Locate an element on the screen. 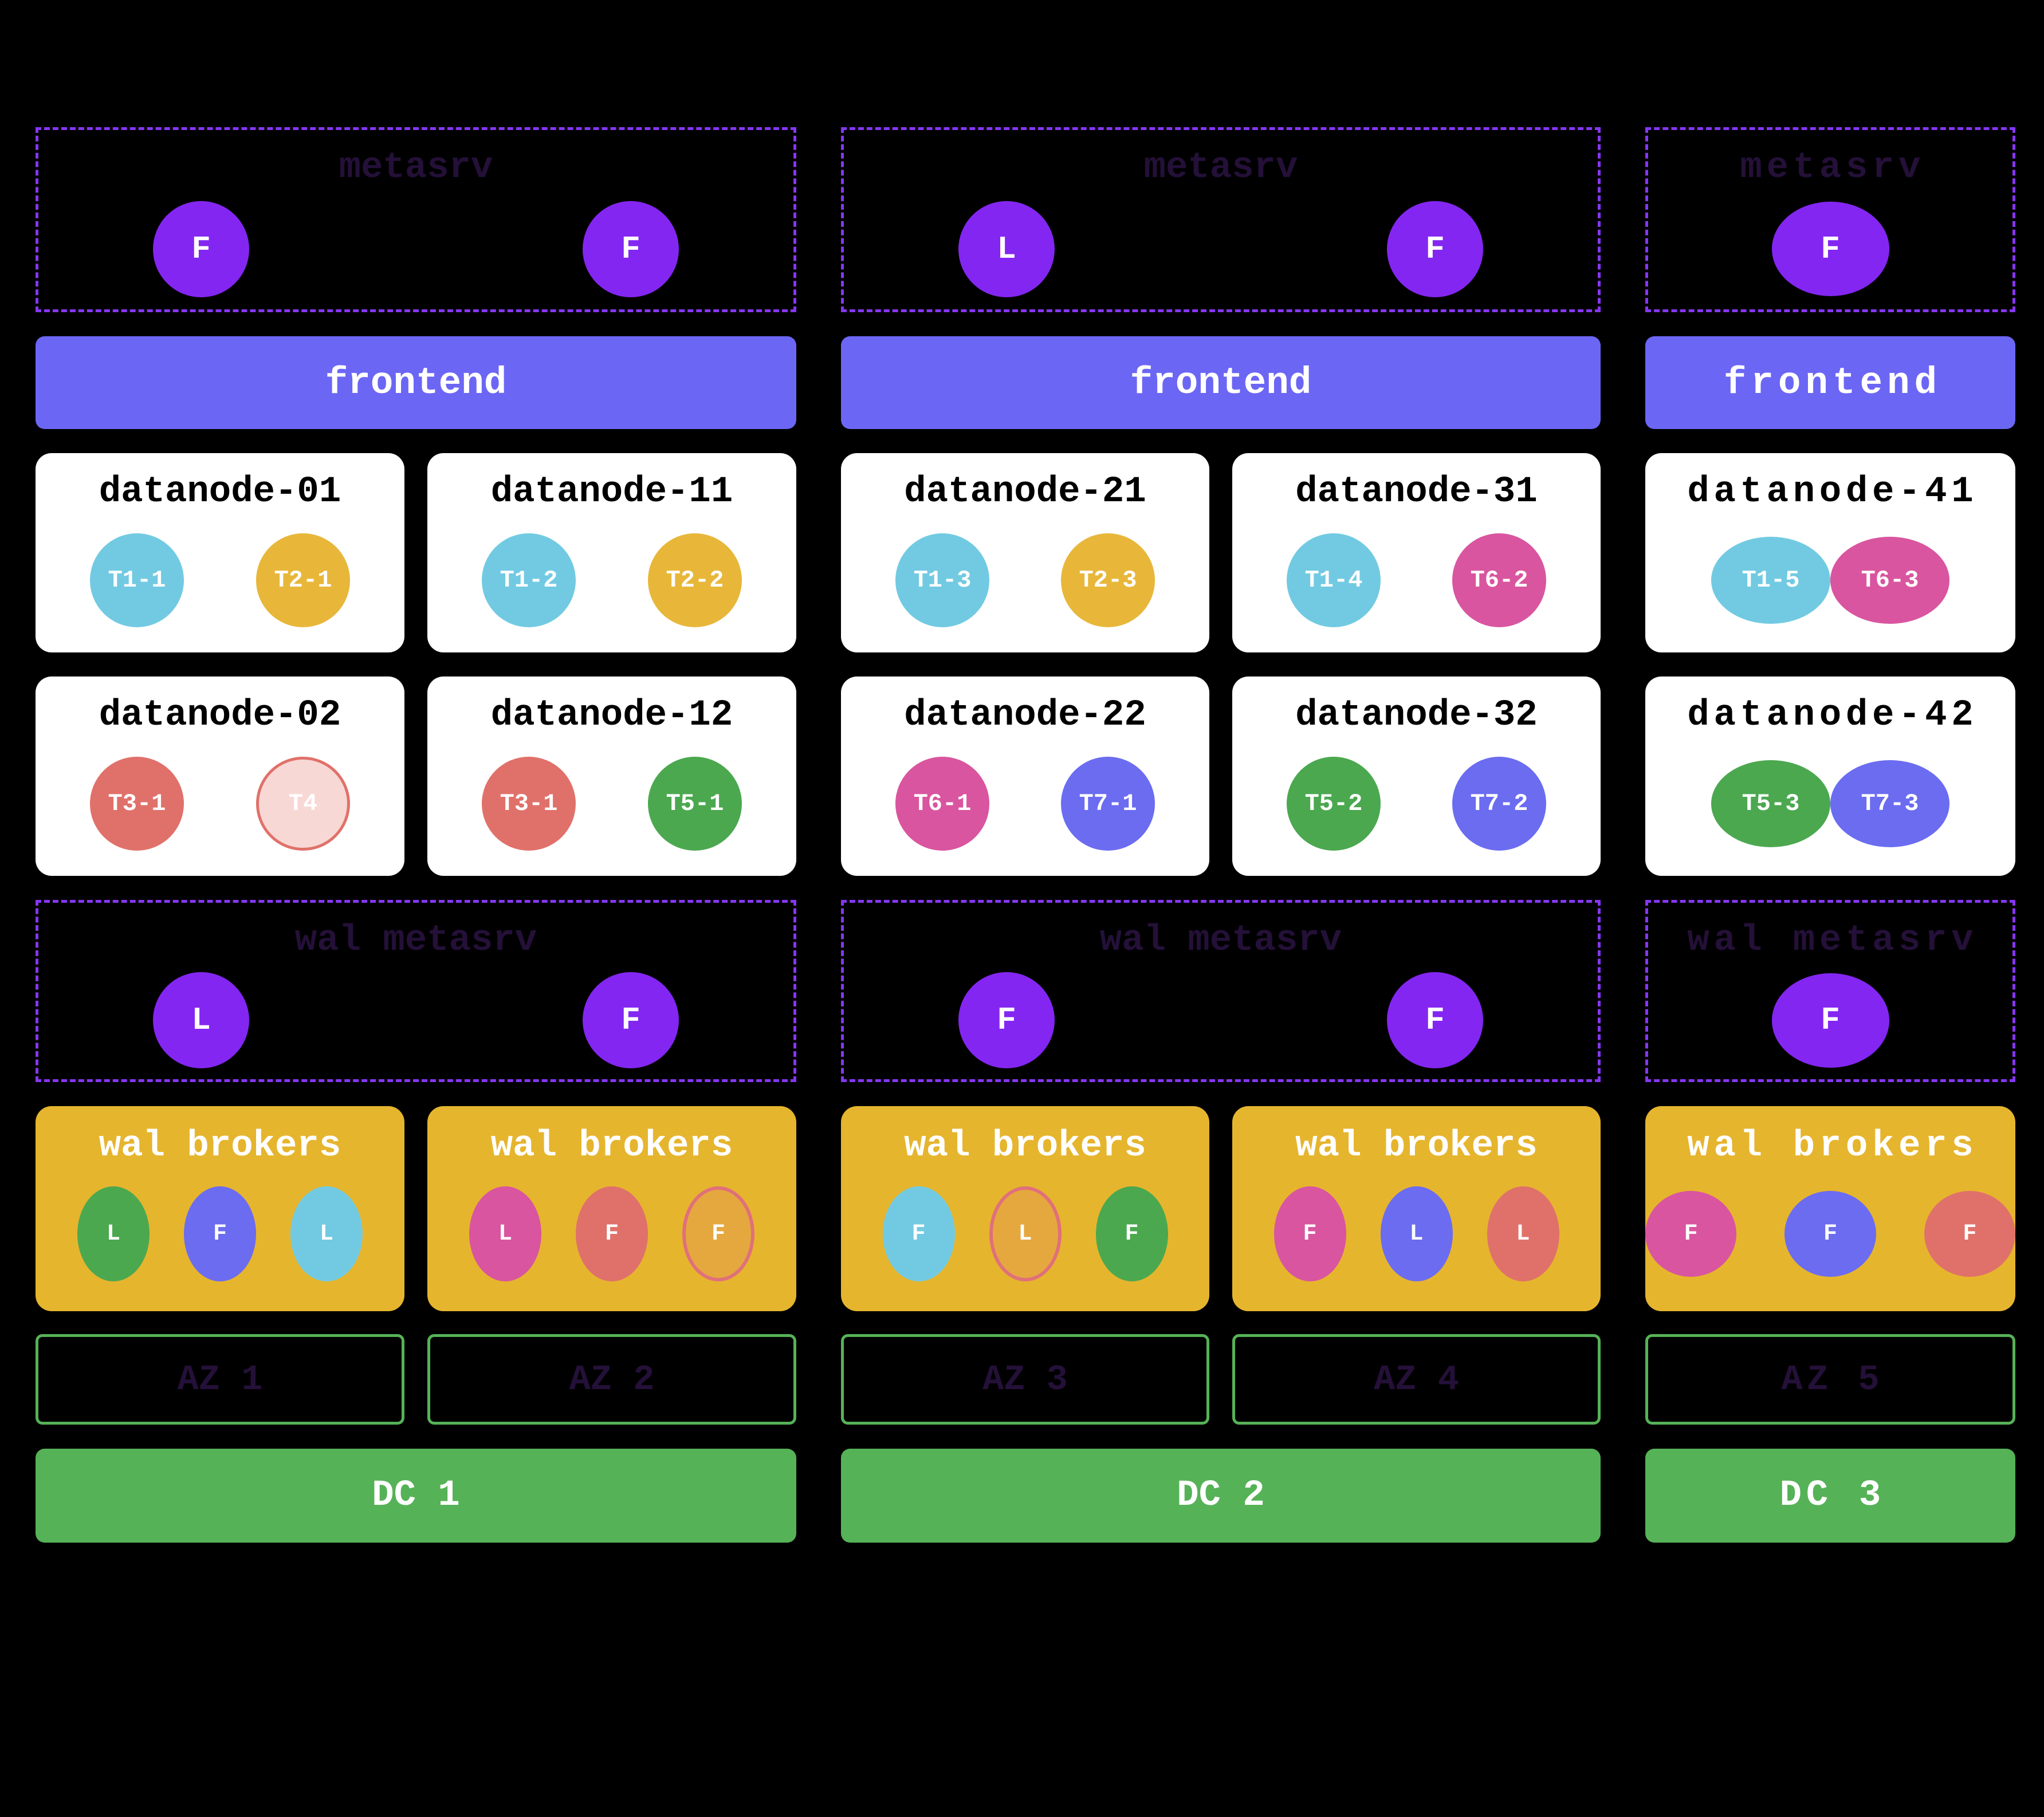  datanode-row-top: datanode-41 T1-5 T6-3 is located at coordinates (1830, 552).